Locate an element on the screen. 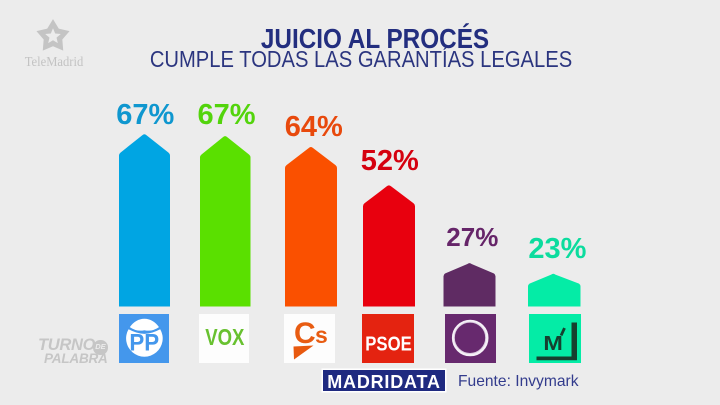 Image resolution: width=720 pixels, height=405 pixels. svg-text: PP is located at coordinates (144, 341).